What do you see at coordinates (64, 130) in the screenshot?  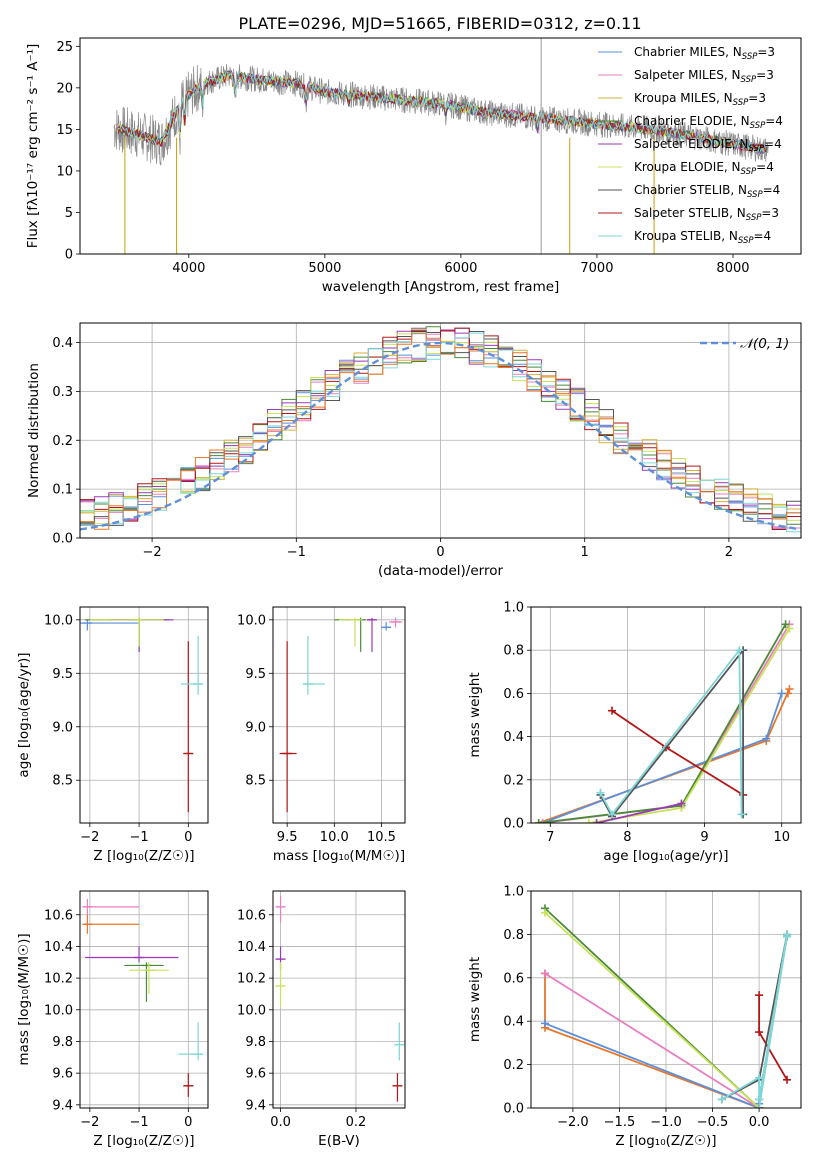 I see `y-tick-label: 15` at bounding box center [64, 130].